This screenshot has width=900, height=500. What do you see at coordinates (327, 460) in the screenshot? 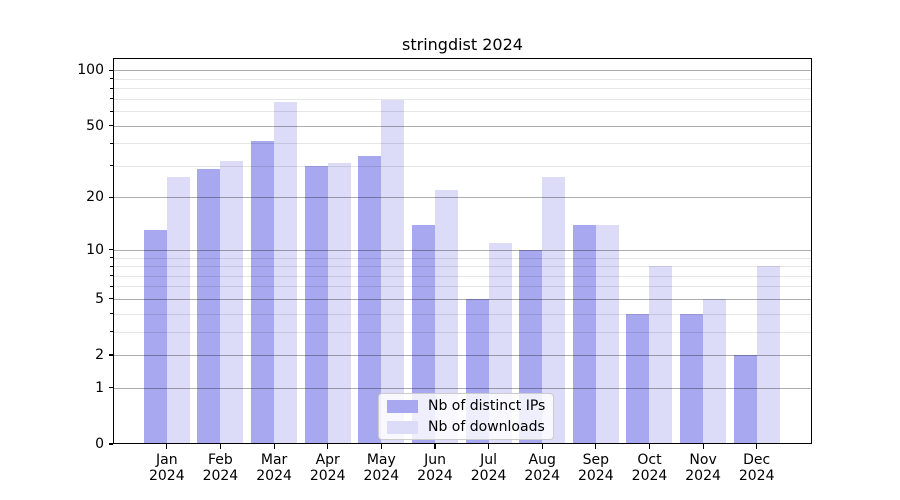
I see `x-tick-month: Apr` at bounding box center [327, 460].